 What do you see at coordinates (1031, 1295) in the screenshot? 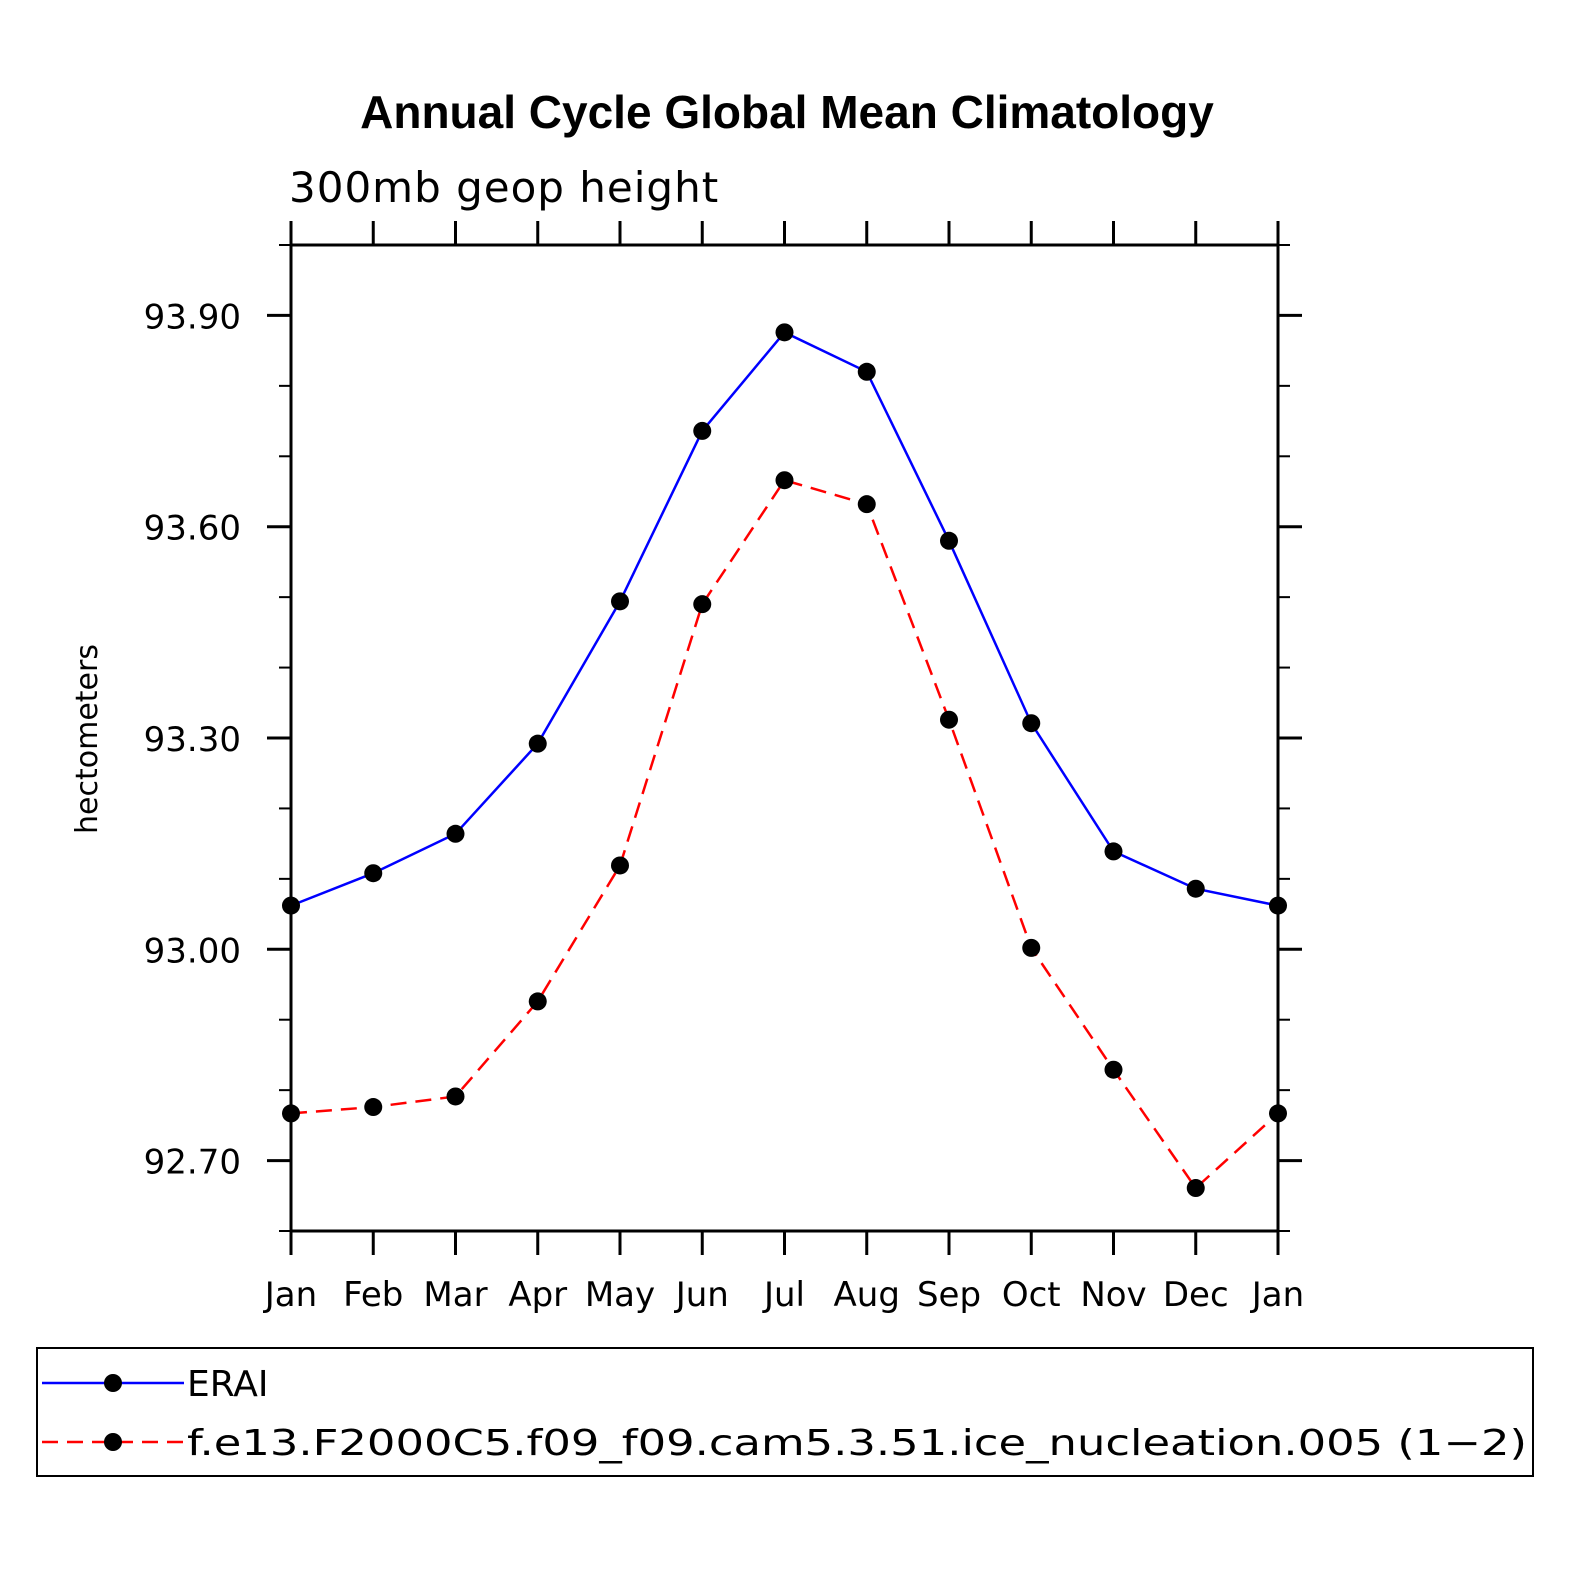
I see `x-tick-label: Oct` at bounding box center [1031, 1295].